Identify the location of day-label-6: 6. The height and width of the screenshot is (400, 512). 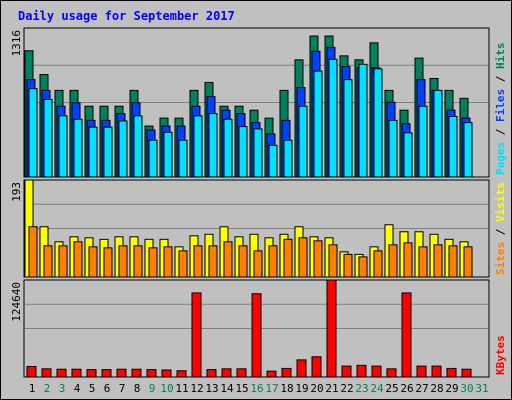
(107, 388).